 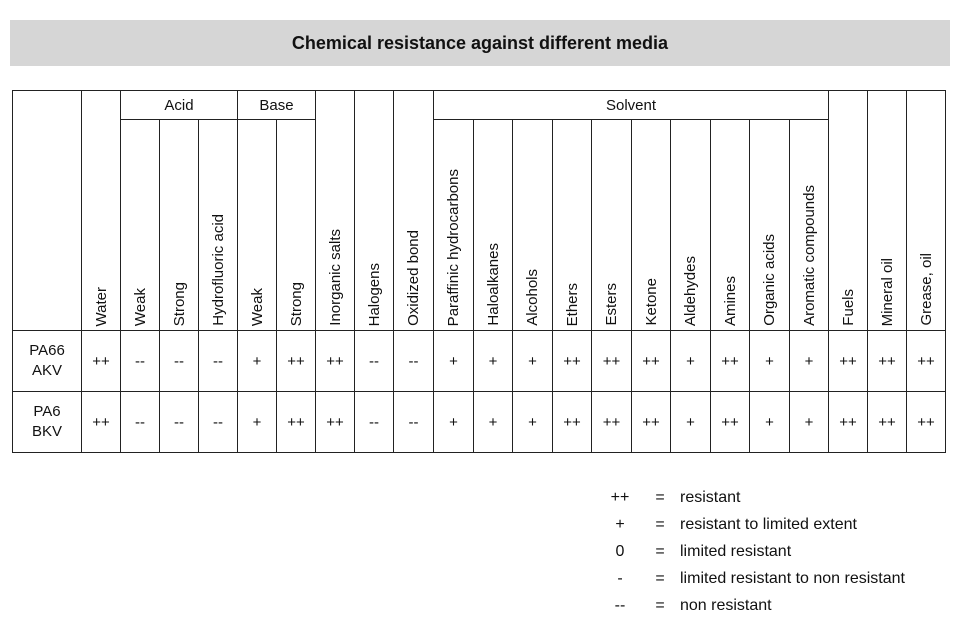 I want to click on legend-symbol: 0, so click(x=620, y=551).